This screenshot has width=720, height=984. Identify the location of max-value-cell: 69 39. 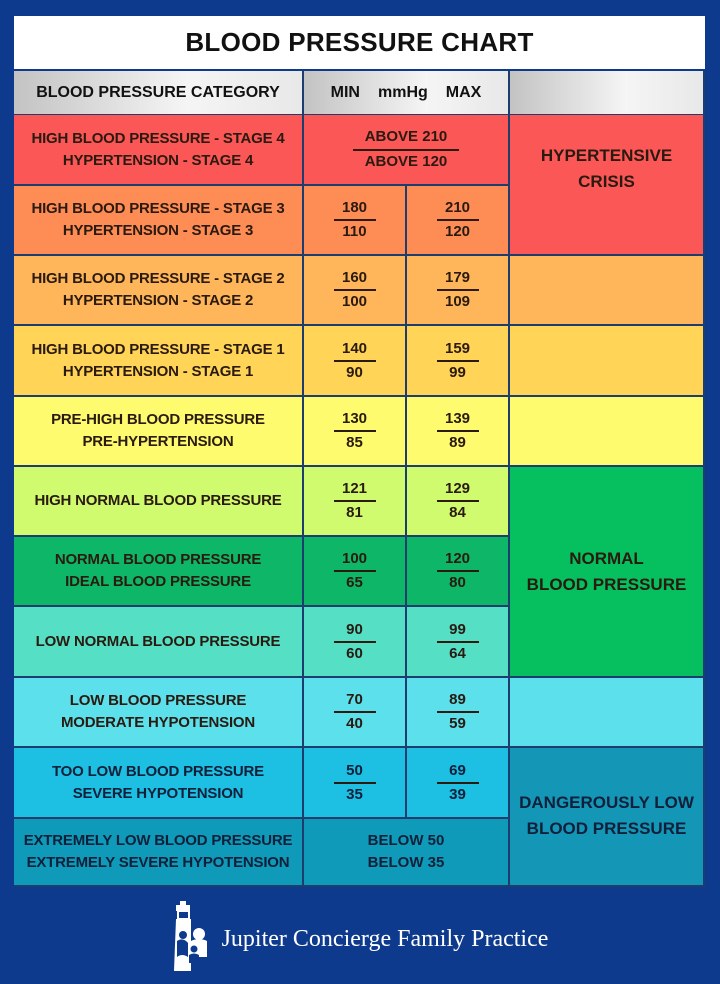
(458, 783).